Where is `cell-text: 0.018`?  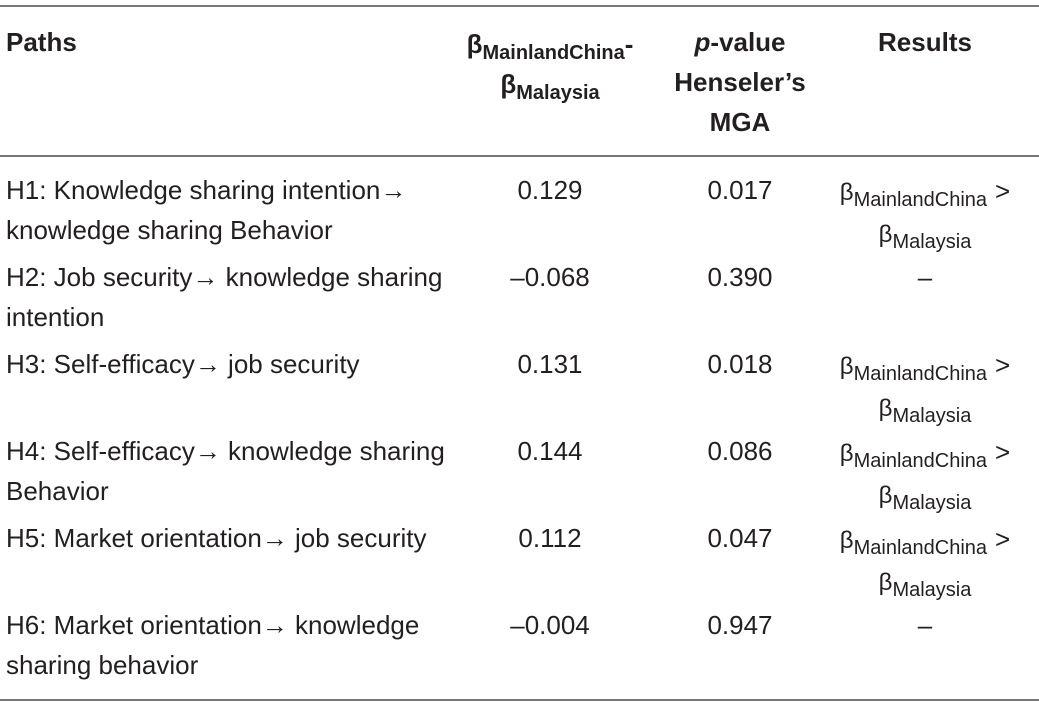
cell-text: 0.018 is located at coordinates (740, 364).